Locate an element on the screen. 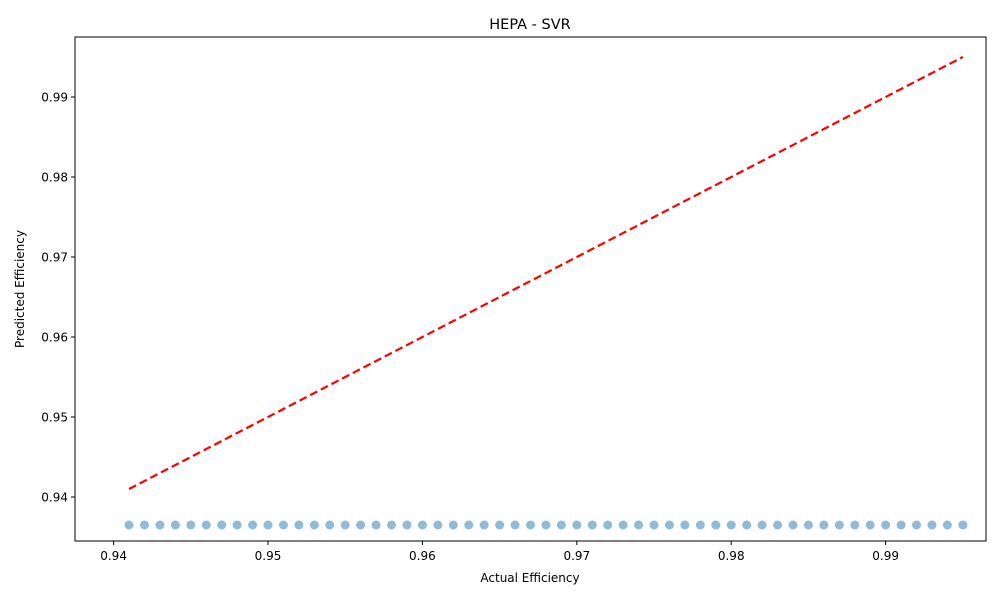 This screenshot has width=1000, height=600. x-tick-label: 0.97 is located at coordinates (576, 556).